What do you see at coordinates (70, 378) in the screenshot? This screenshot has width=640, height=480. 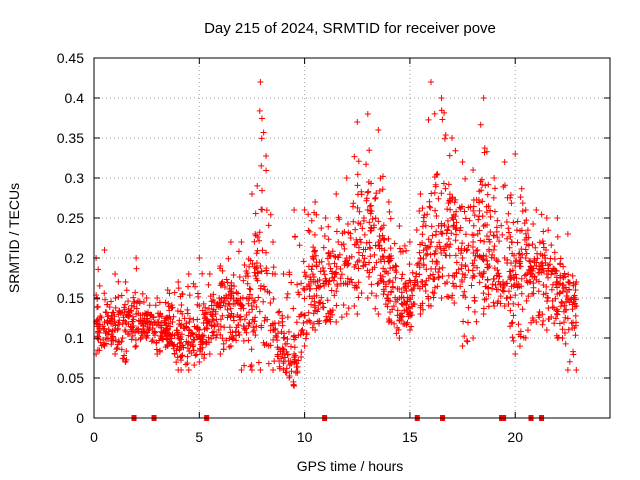 I see `y-tick-label: 0.05` at bounding box center [70, 378].